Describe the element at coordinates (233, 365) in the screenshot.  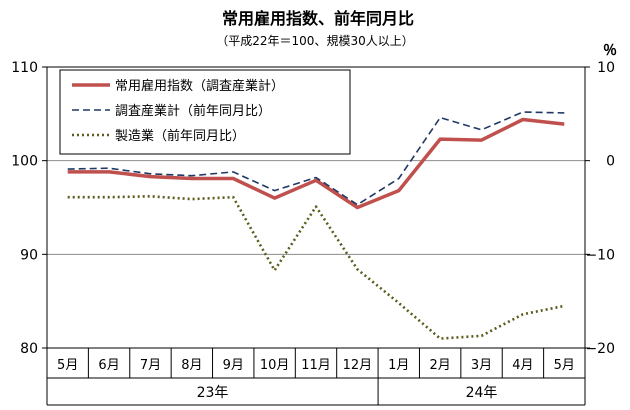
I see `category-label: 9月` at that location.